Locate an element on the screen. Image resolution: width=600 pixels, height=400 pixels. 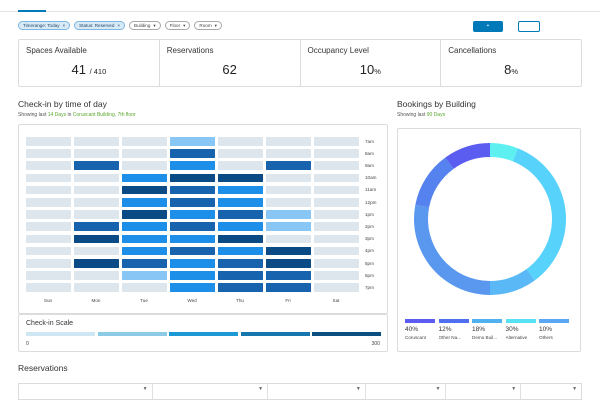
filter-chip: Floor ▾ is located at coordinates (177, 25).